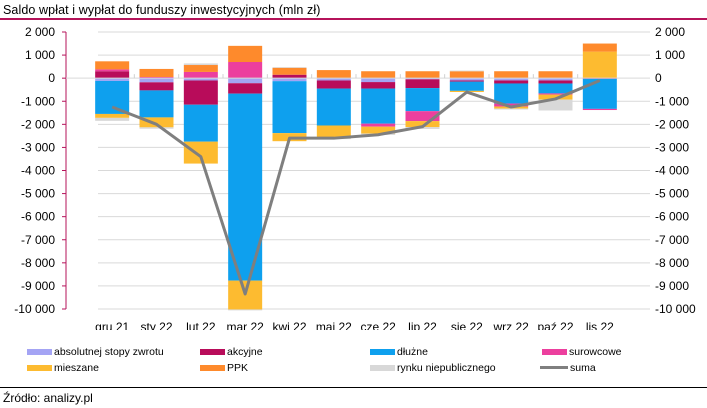 The height and width of the screenshot is (408, 707). What do you see at coordinates (583, 367) in the screenshot?
I see `legend-label: suma` at bounding box center [583, 367].